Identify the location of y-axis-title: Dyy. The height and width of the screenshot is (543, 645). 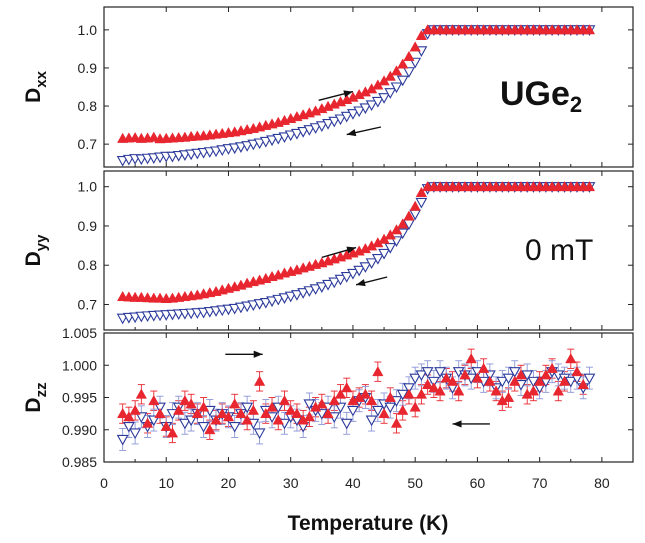
(36, 250).